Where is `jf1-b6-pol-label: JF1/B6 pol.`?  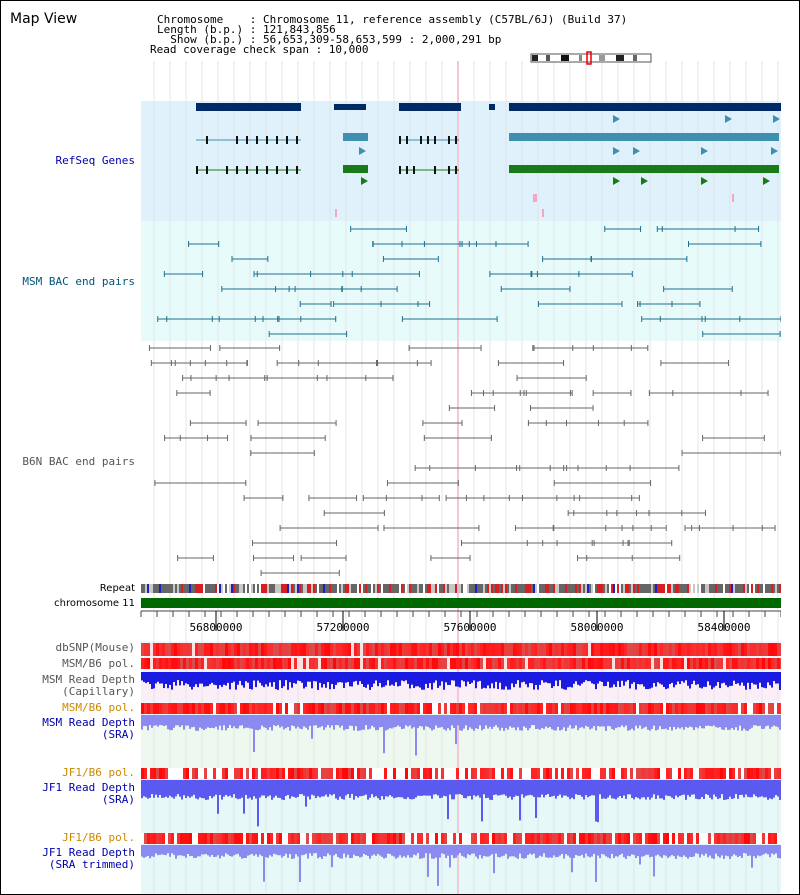 jf1-b6-pol-label: JF1/B6 pol. is located at coordinates (98, 772).